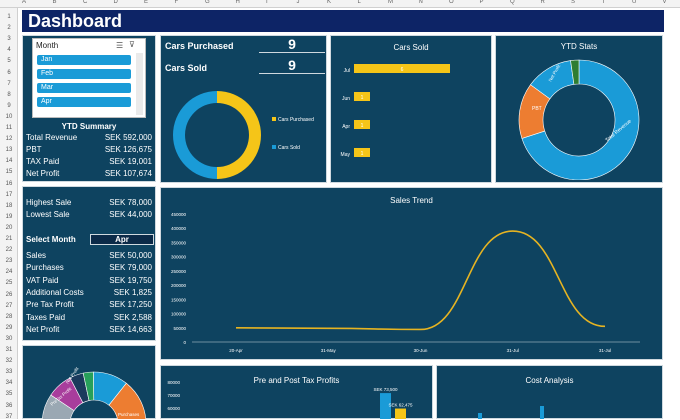  Describe the element at coordinates (9, 394) in the screenshot. I see `row-header-cell: 35` at that location.